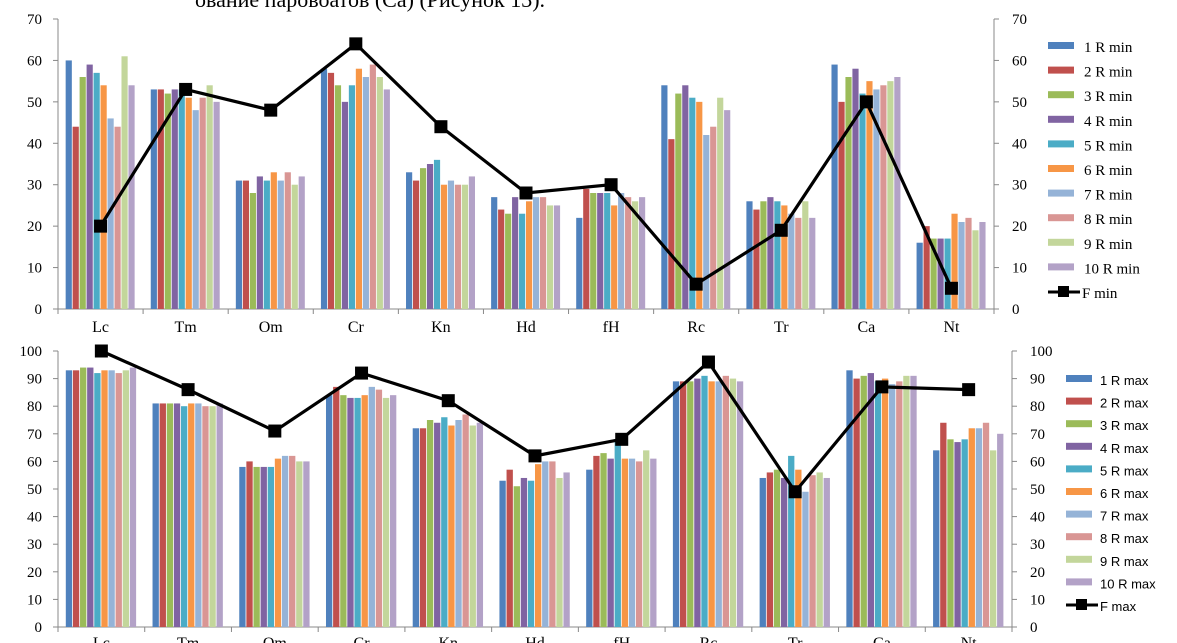 The width and height of the screenshot is (1177, 643). I want to click on y-tick-label-right: 20, so click(1037, 573).